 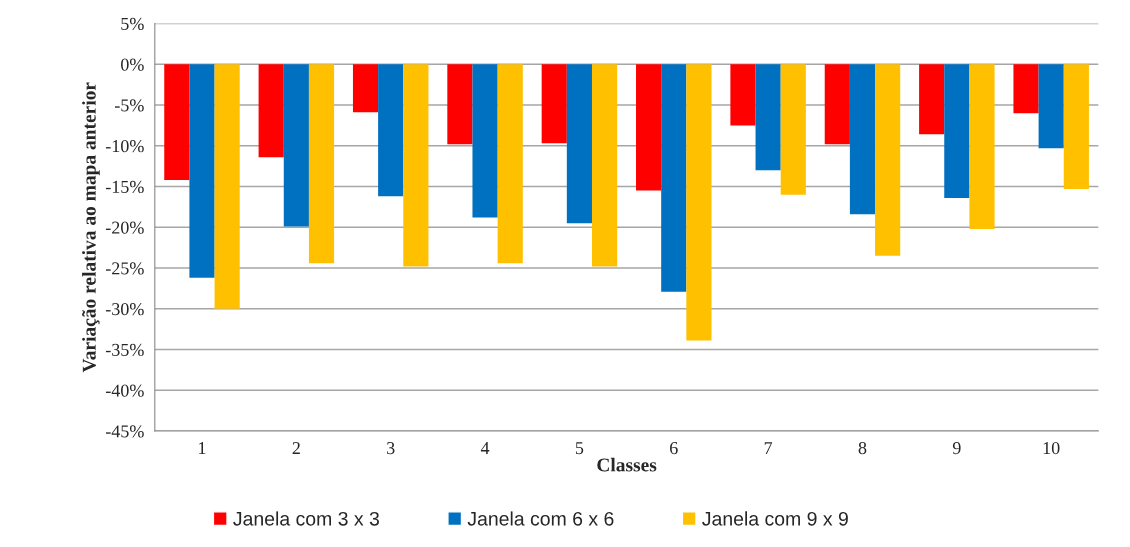 What do you see at coordinates (391, 448) in the screenshot?
I see `x-tick-label: 3` at bounding box center [391, 448].